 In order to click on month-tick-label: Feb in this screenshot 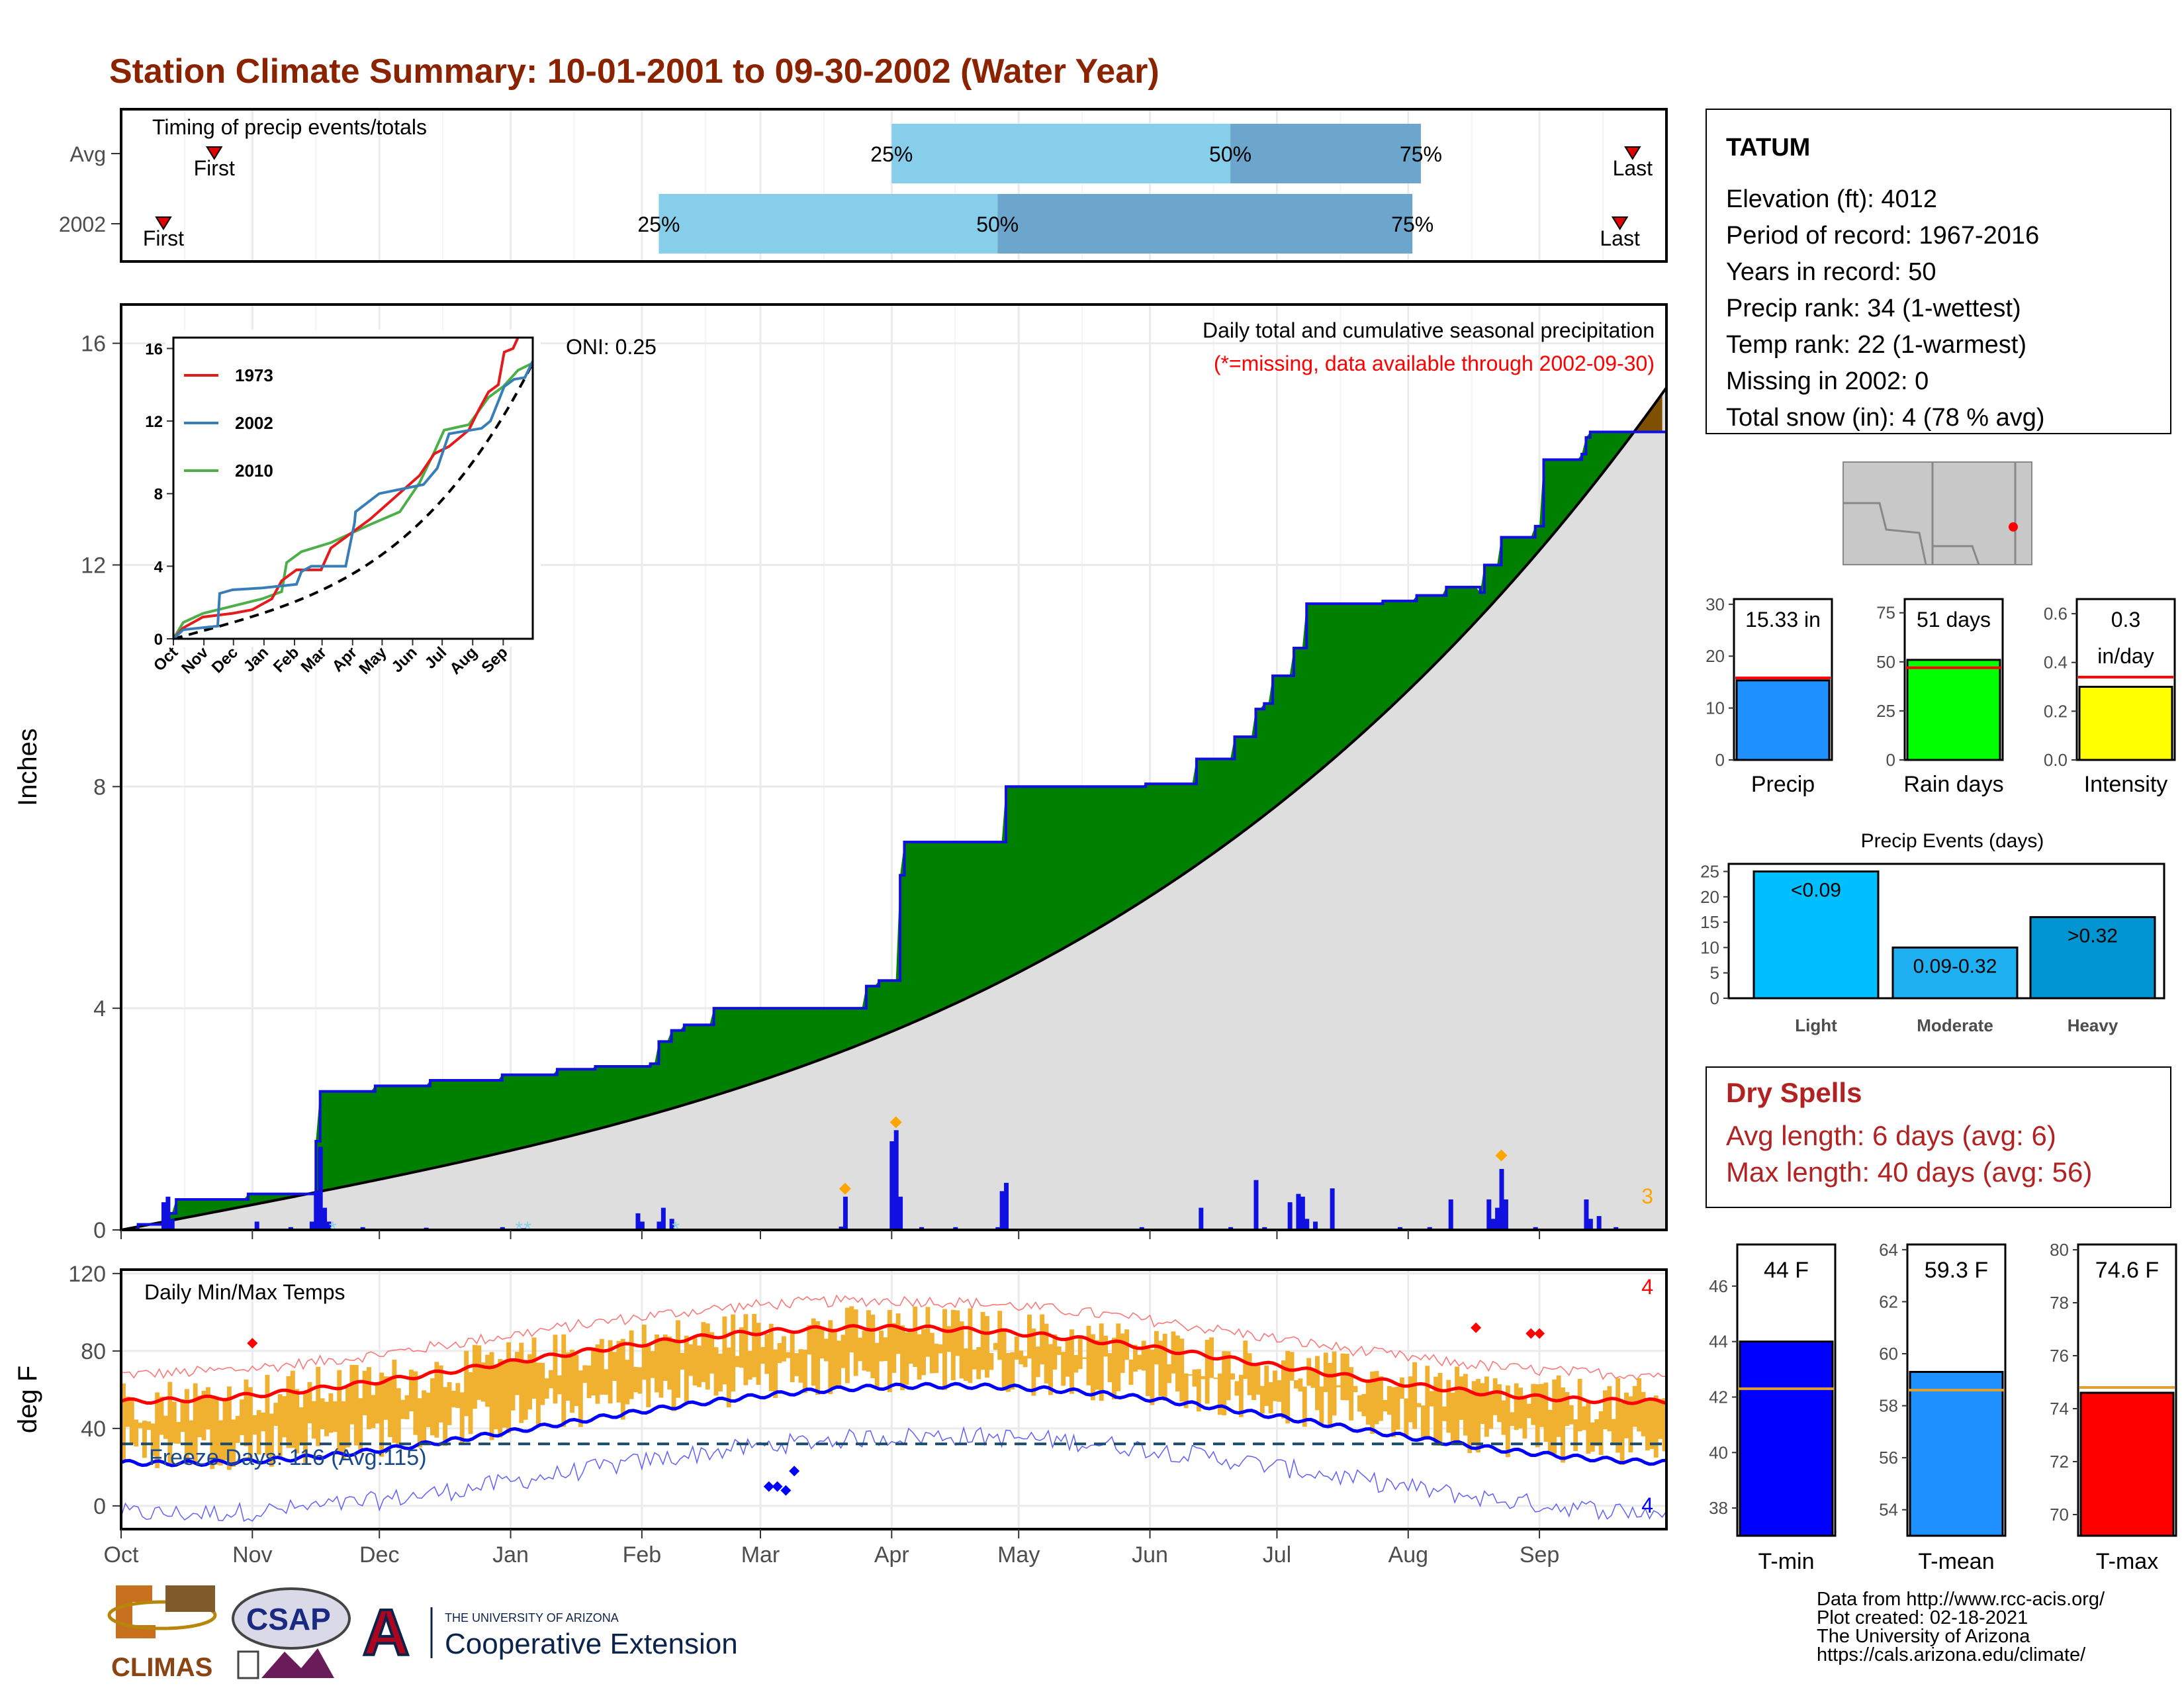, I will do `click(643, 1555)`.